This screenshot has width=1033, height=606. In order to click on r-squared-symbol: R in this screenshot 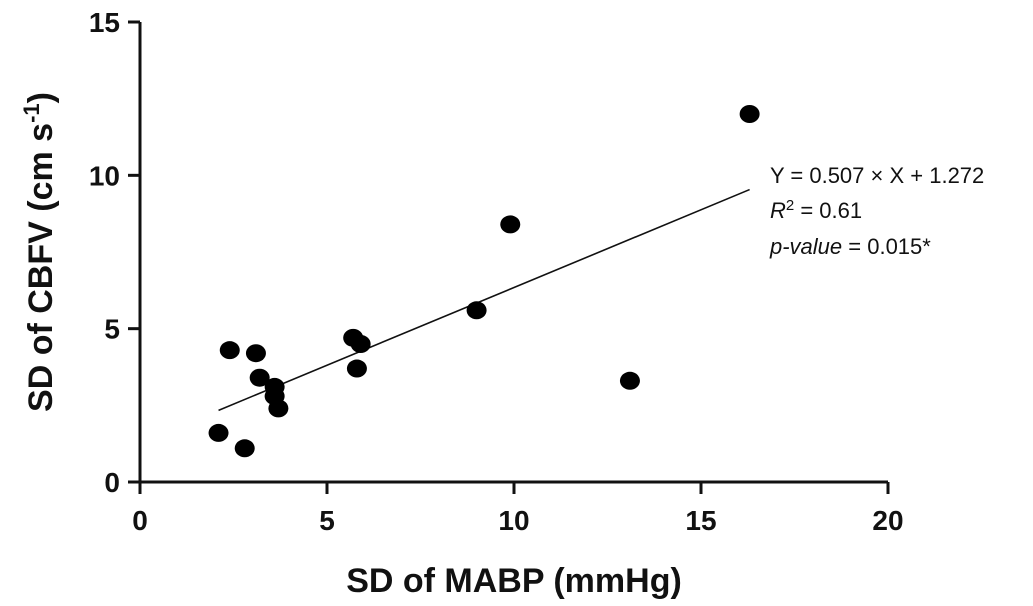, I will do `click(778, 210)`.